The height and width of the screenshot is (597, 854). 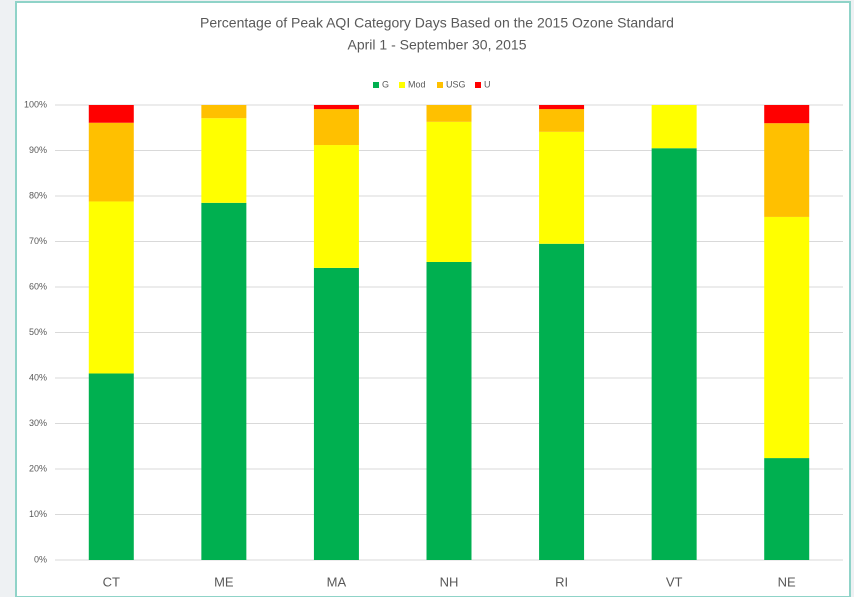 What do you see at coordinates (456, 84) in the screenshot?
I see `legend-label: USG` at bounding box center [456, 84].